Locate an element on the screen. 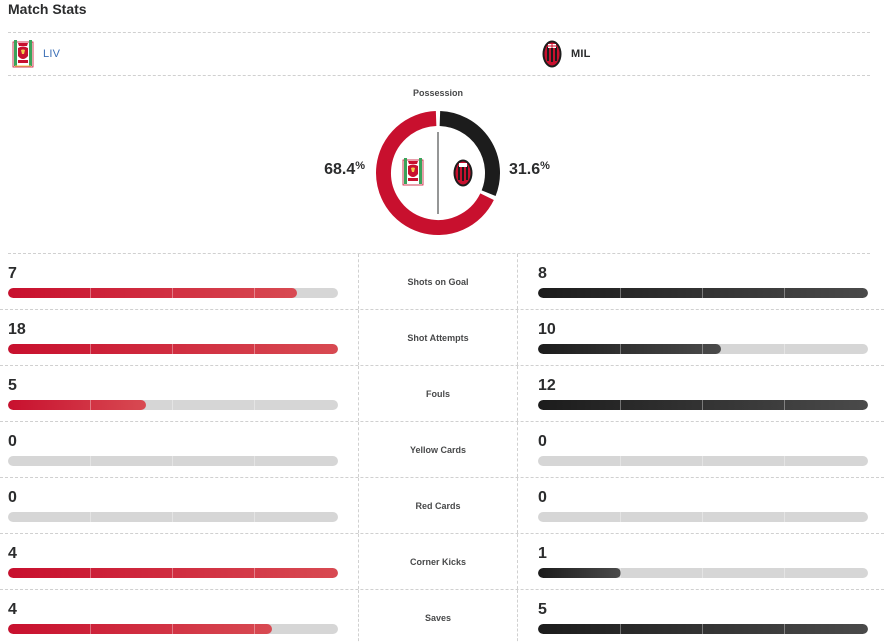  away-stat-value: 1 is located at coordinates (542, 553).